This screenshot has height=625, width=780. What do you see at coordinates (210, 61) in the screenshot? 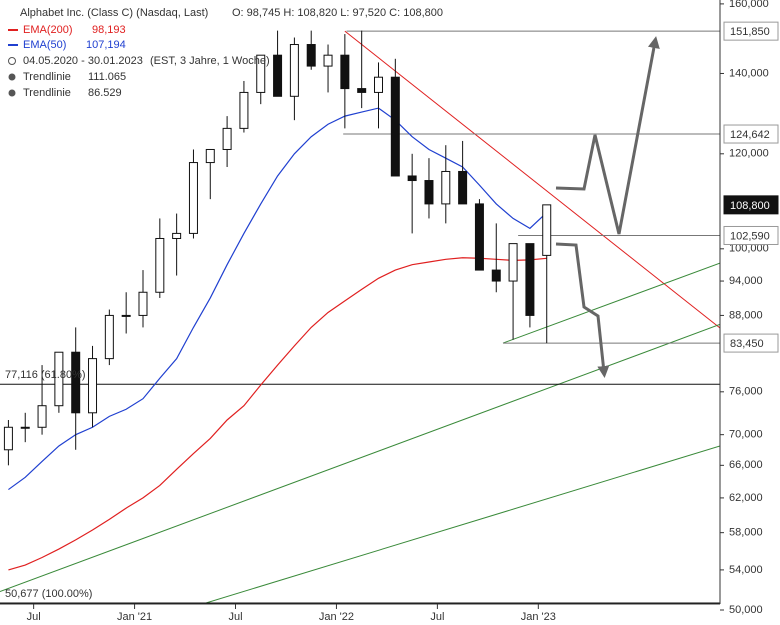
I see `period-note: (EST, 3 Jahre, 1 Woche)` at bounding box center [210, 61].